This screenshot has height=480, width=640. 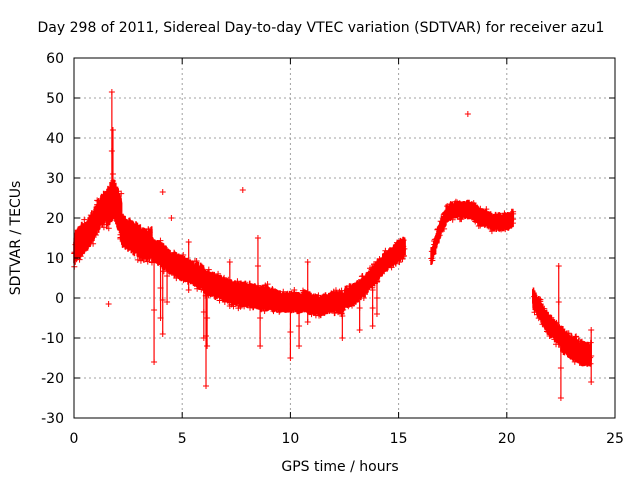 What do you see at coordinates (55, 219) in the screenshot?
I see `y-tick-label: 20` at bounding box center [55, 219].